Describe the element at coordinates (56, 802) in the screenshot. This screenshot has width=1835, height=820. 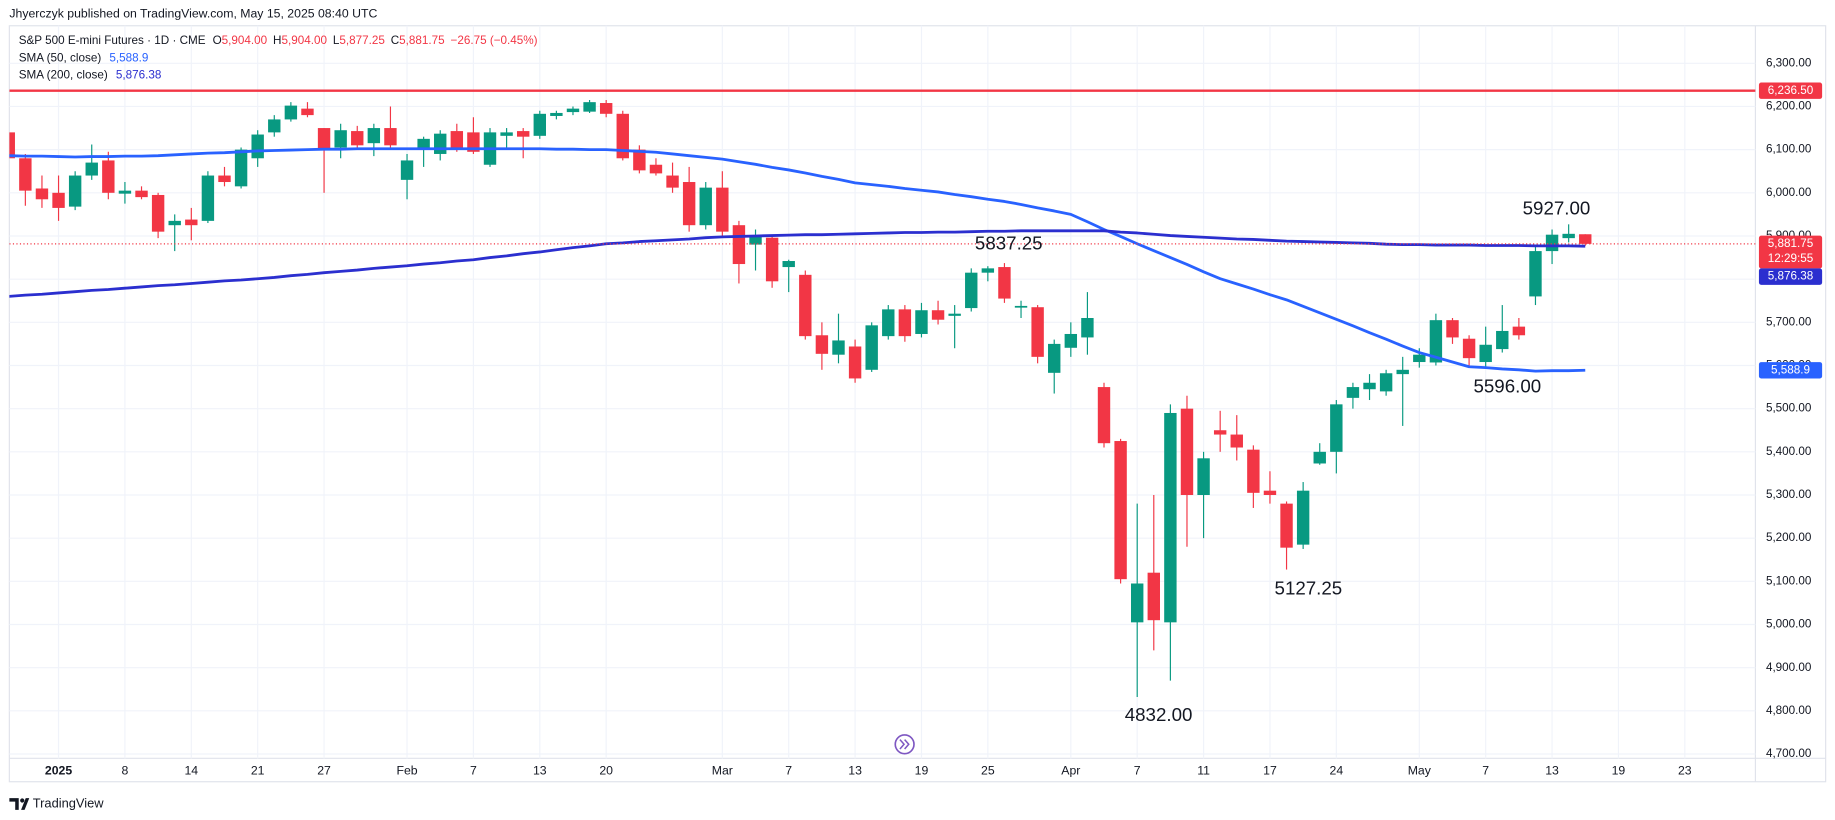
I see `tradingview-logo: TradingView` at that location.